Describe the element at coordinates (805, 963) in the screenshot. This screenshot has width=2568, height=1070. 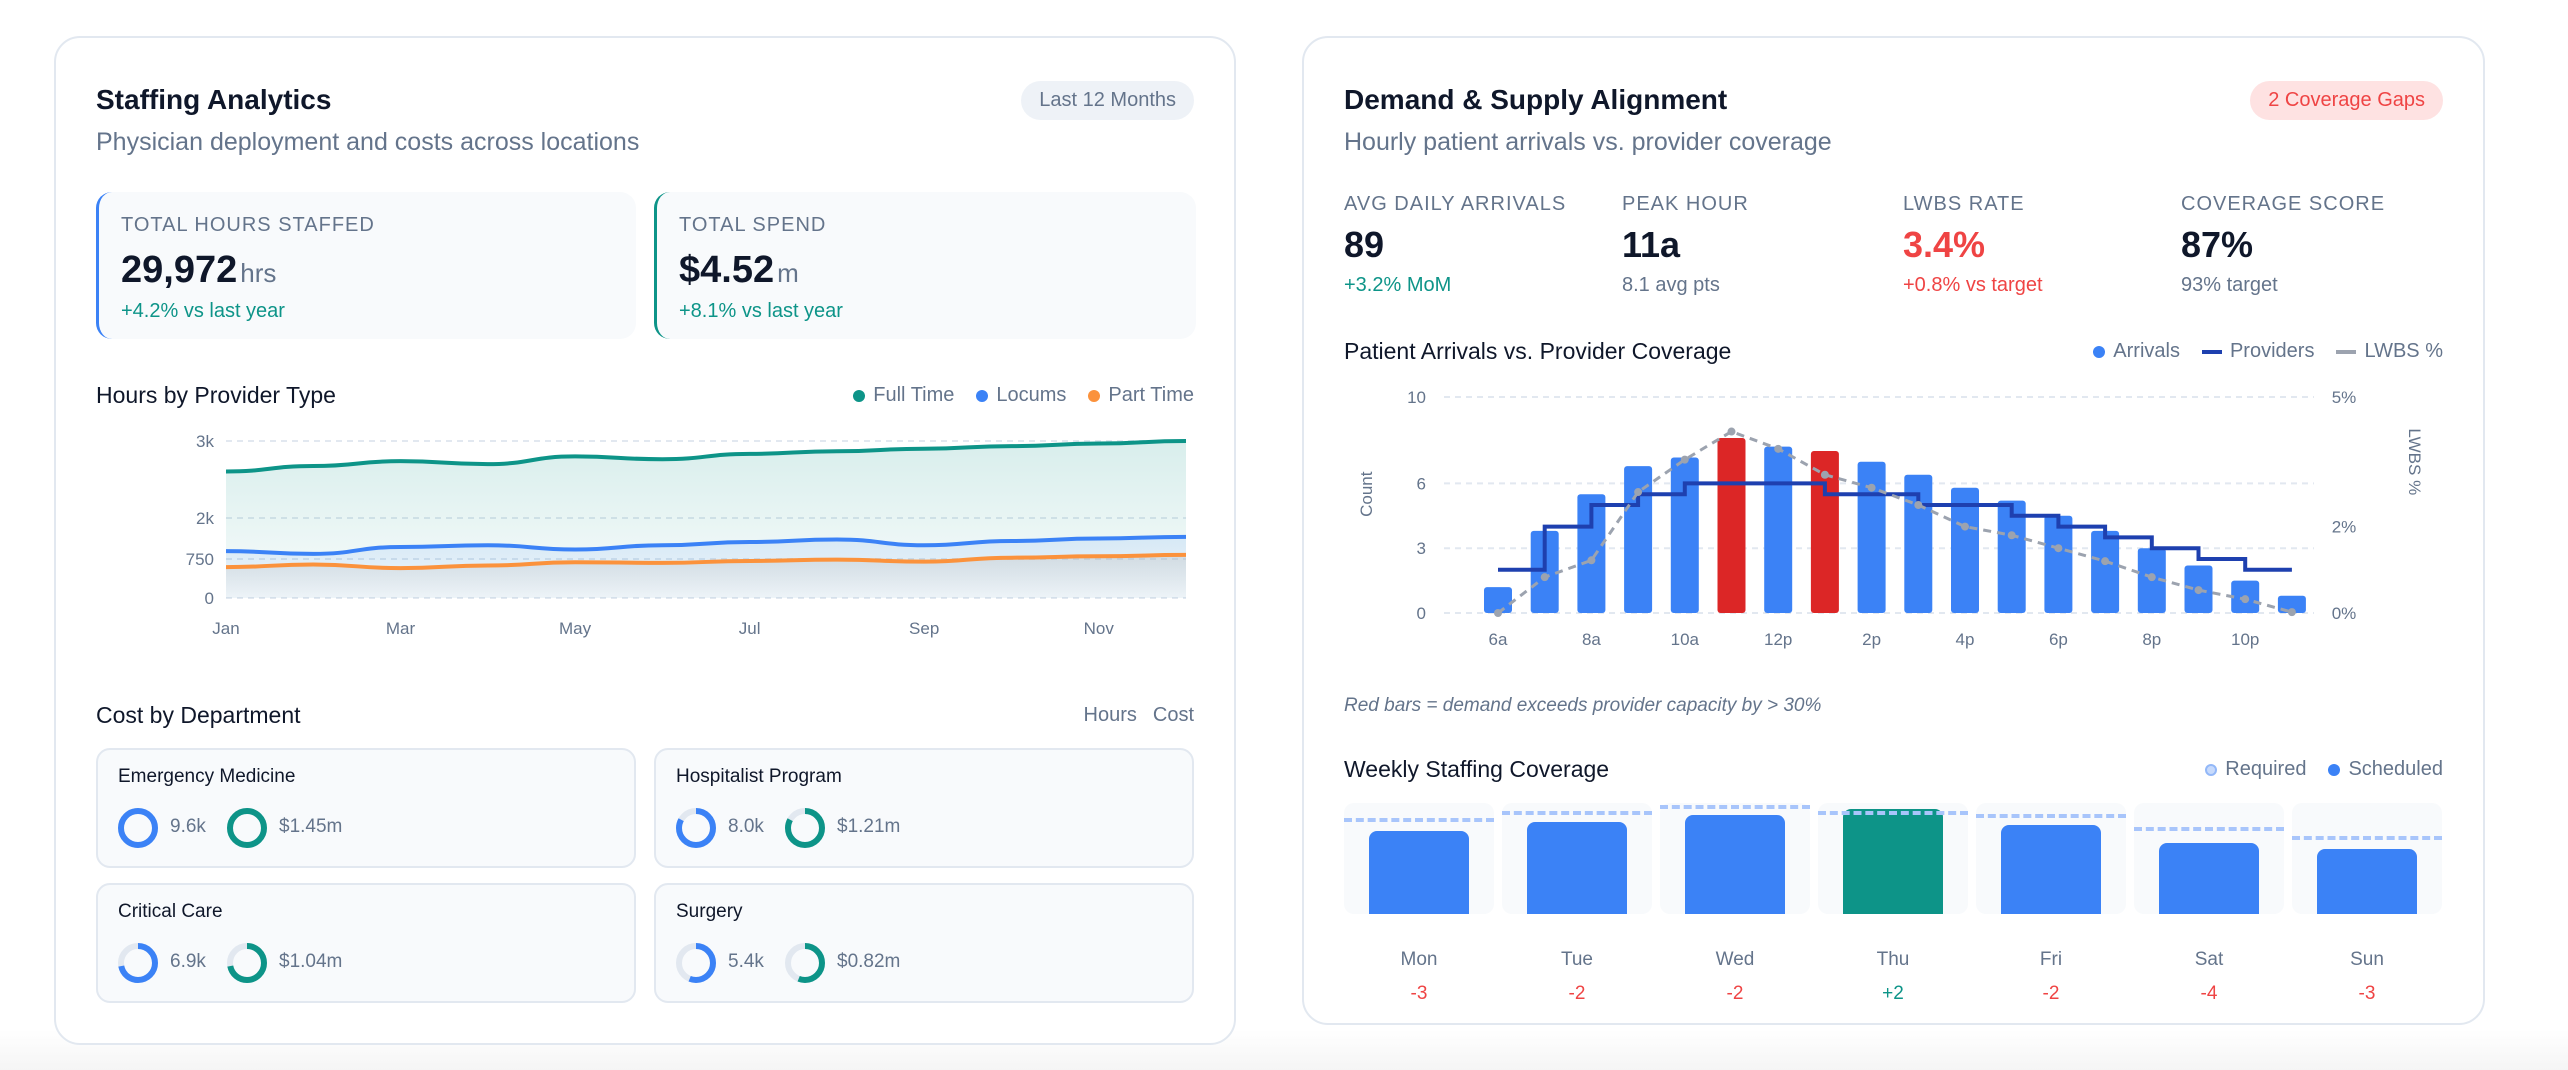
I see `cost-donut-arc` at that location.